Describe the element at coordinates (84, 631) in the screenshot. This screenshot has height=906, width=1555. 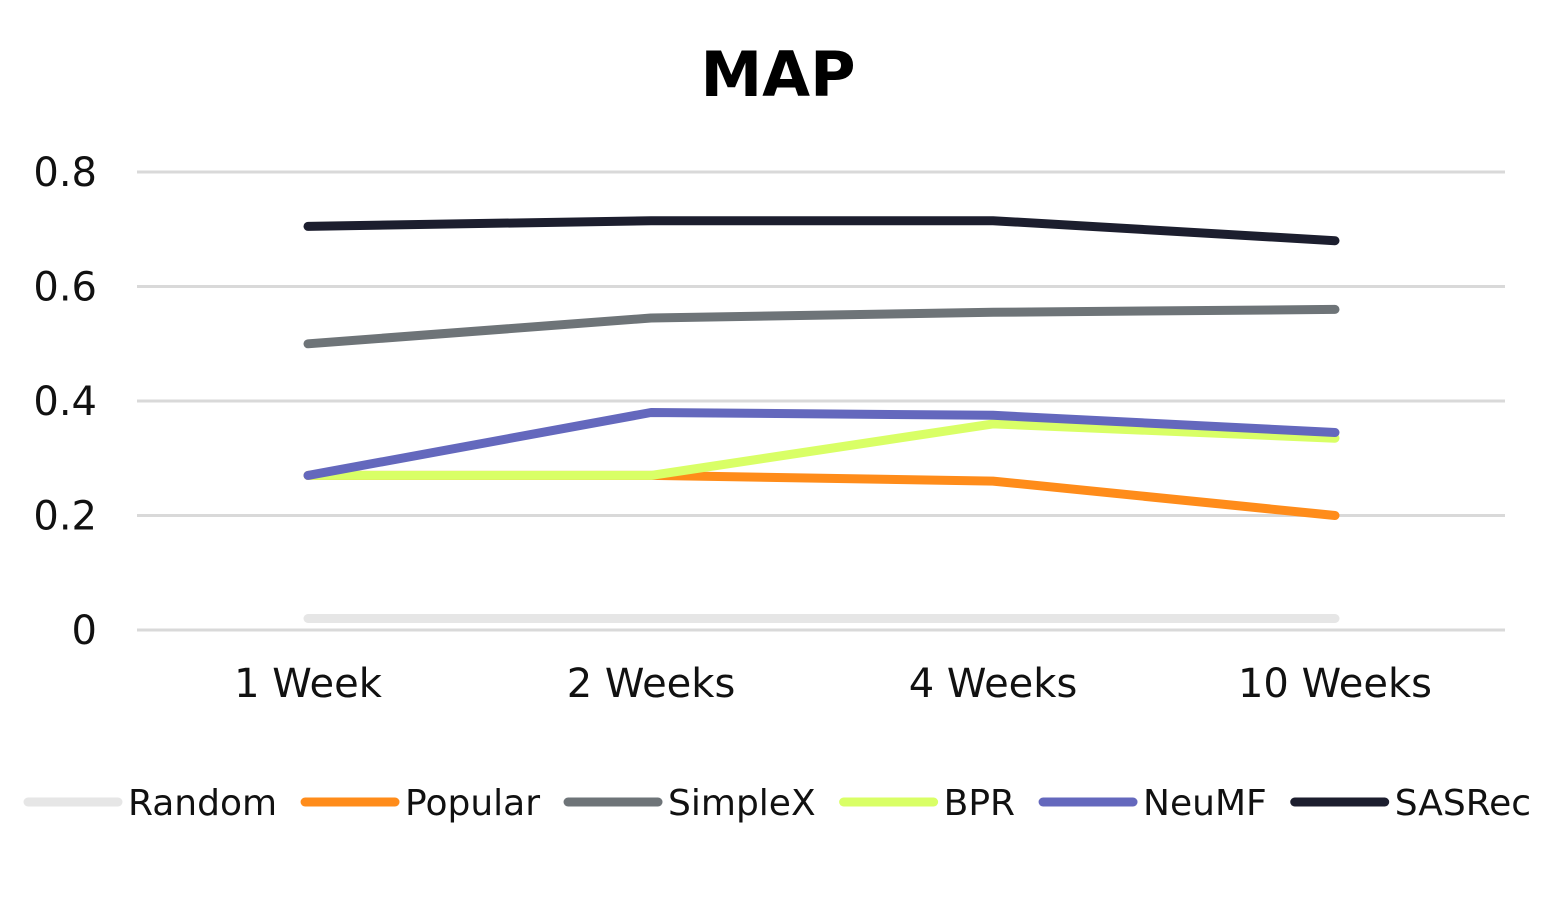
I see `y-tick-label: 0` at that location.